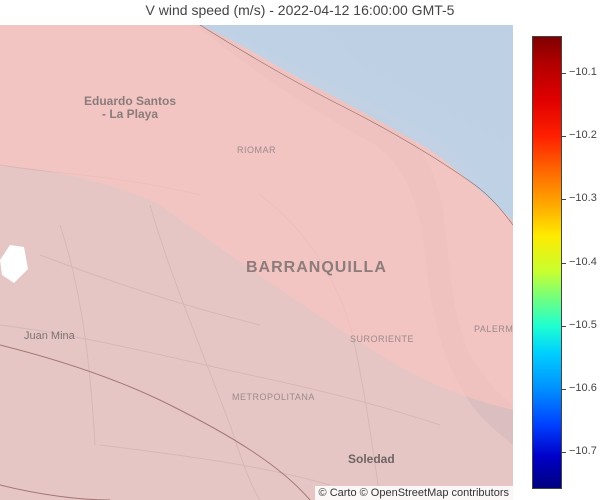 The width and height of the screenshot is (600, 500). Describe the element at coordinates (583, 325) in the screenshot. I see `colorbar-tick-label: −10.5` at that location.